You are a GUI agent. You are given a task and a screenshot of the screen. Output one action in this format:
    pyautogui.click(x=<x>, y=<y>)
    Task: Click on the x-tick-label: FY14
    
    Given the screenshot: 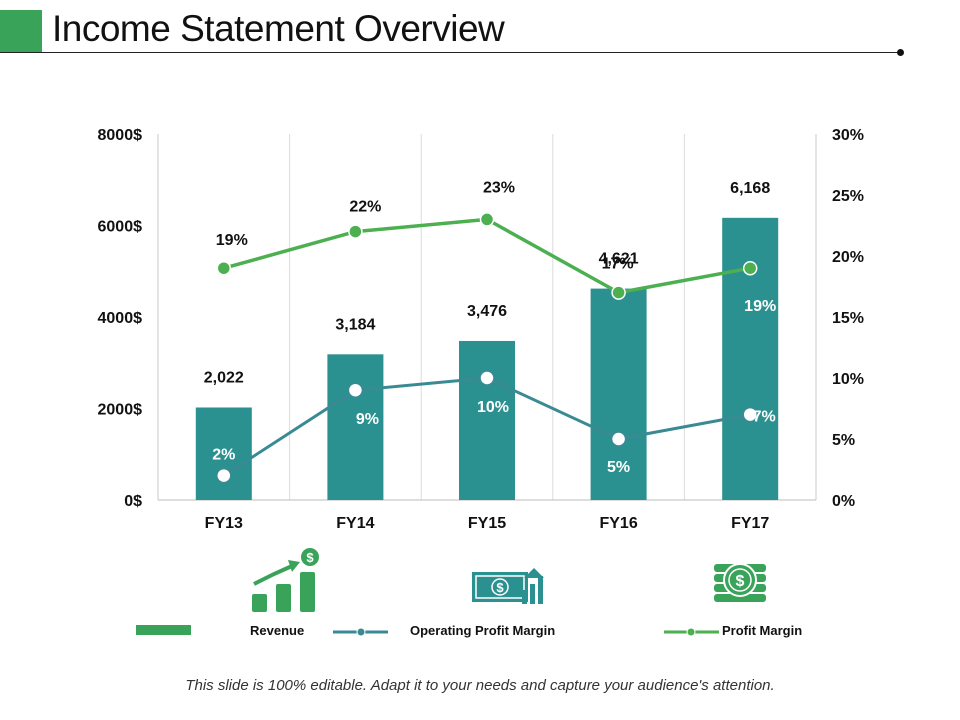 What is the action you would take?
    pyautogui.click(x=355, y=523)
    